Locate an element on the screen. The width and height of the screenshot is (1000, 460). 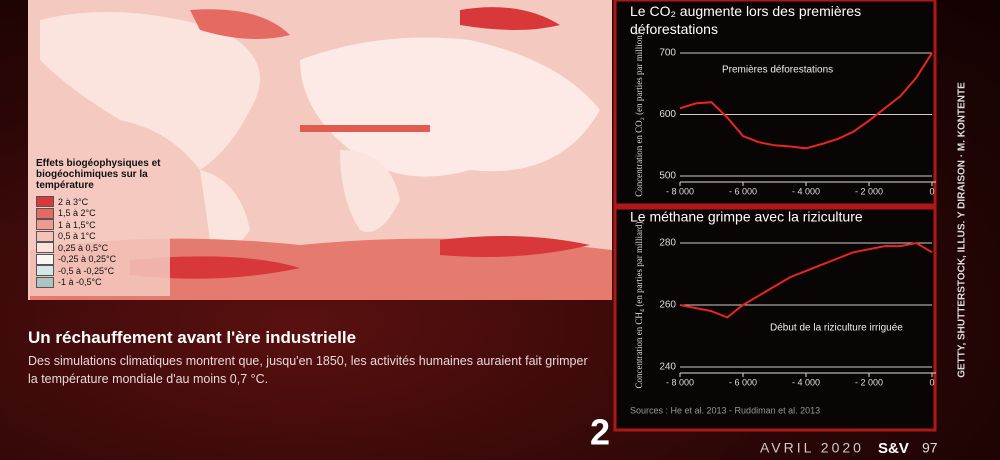
legend-label: 1,5 à 2°C is located at coordinates (77, 213).